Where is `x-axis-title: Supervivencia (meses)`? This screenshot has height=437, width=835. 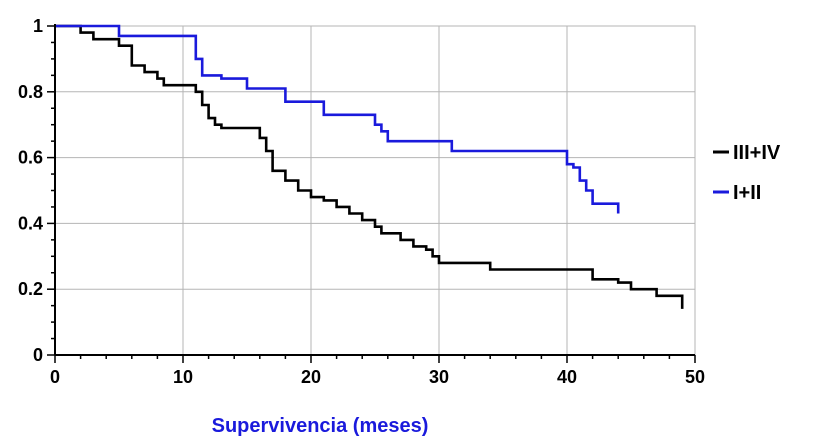 x-axis-title: Supervivencia (meses) is located at coordinates (320, 426).